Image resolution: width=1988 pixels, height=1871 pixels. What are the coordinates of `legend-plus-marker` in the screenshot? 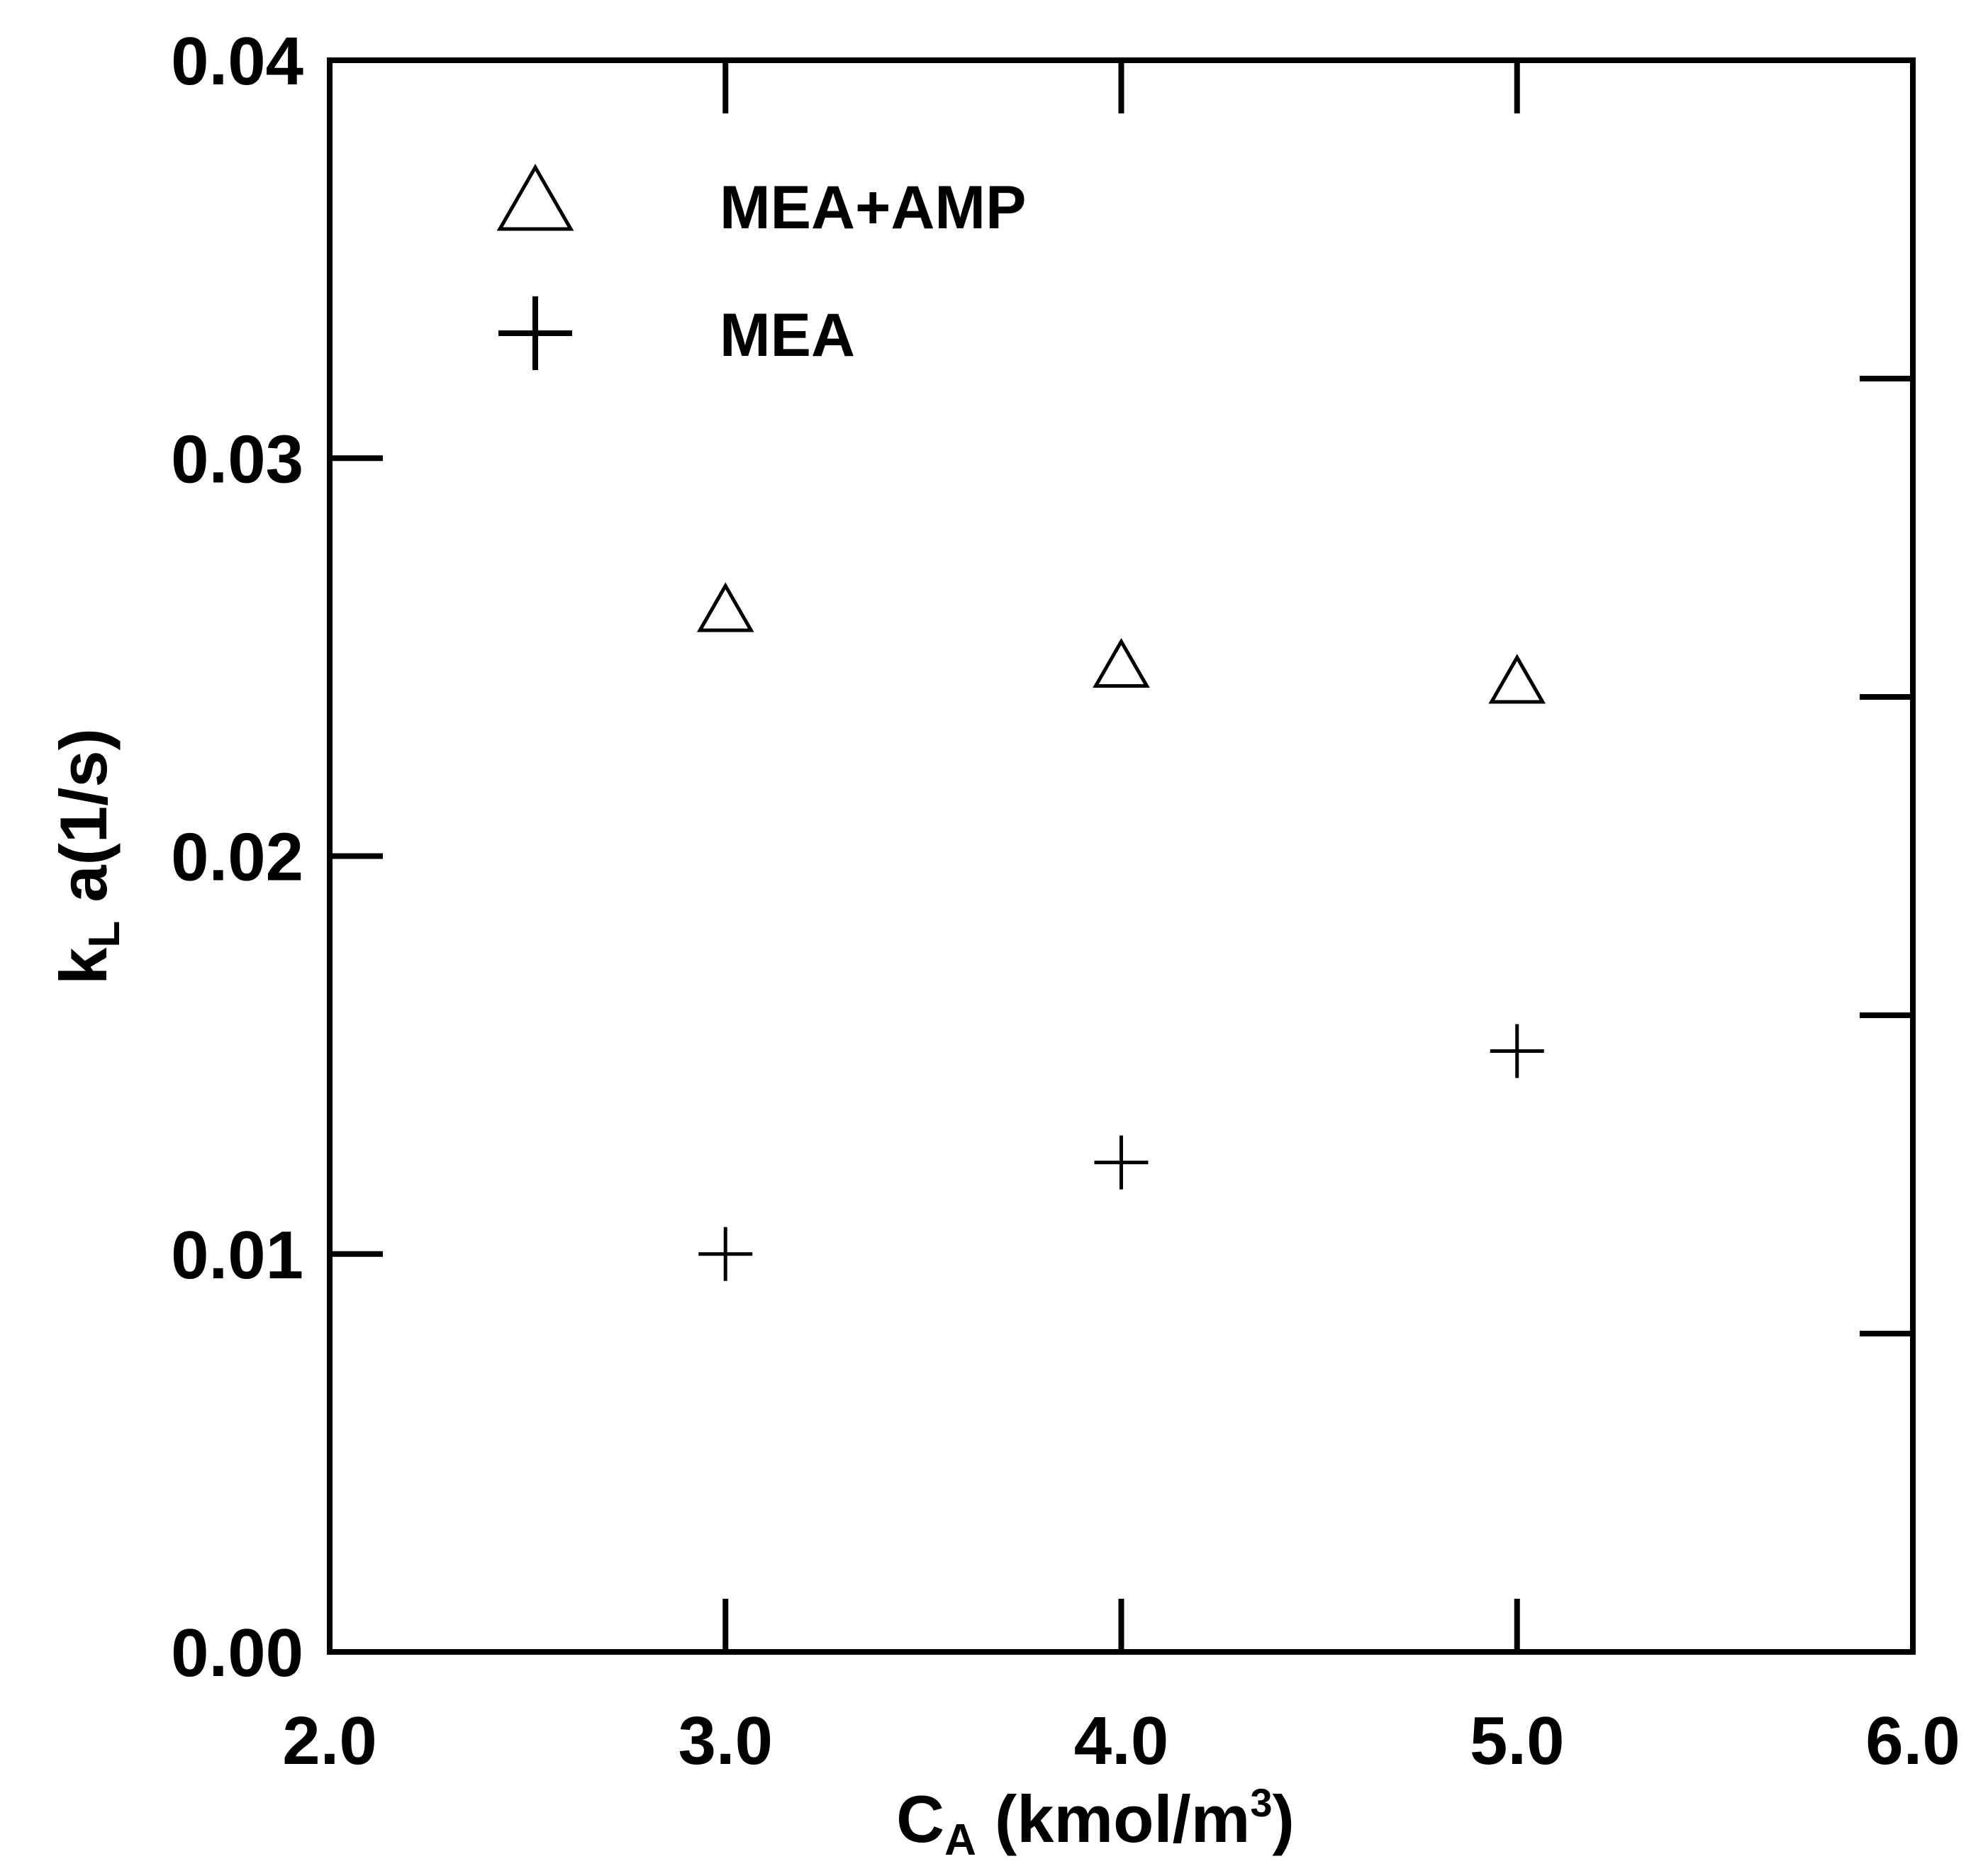 It's located at (535, 333).